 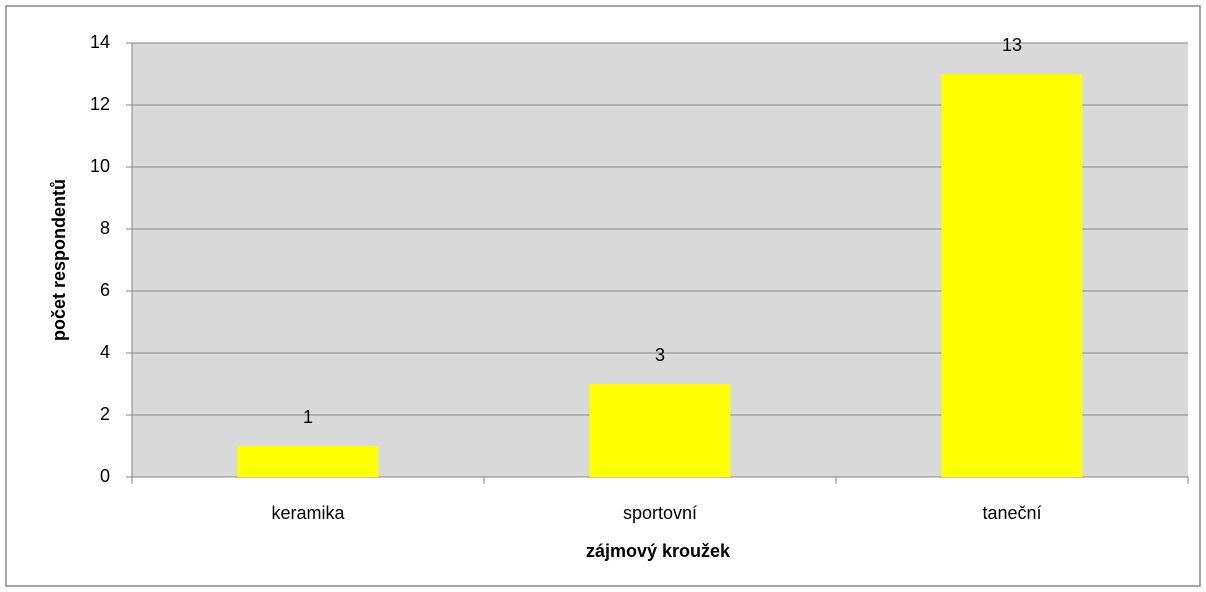 What do you see at coordinates (105, 290) in the screenshot?
I see `y-tick-label: 6` at bounding box center [105, 290].